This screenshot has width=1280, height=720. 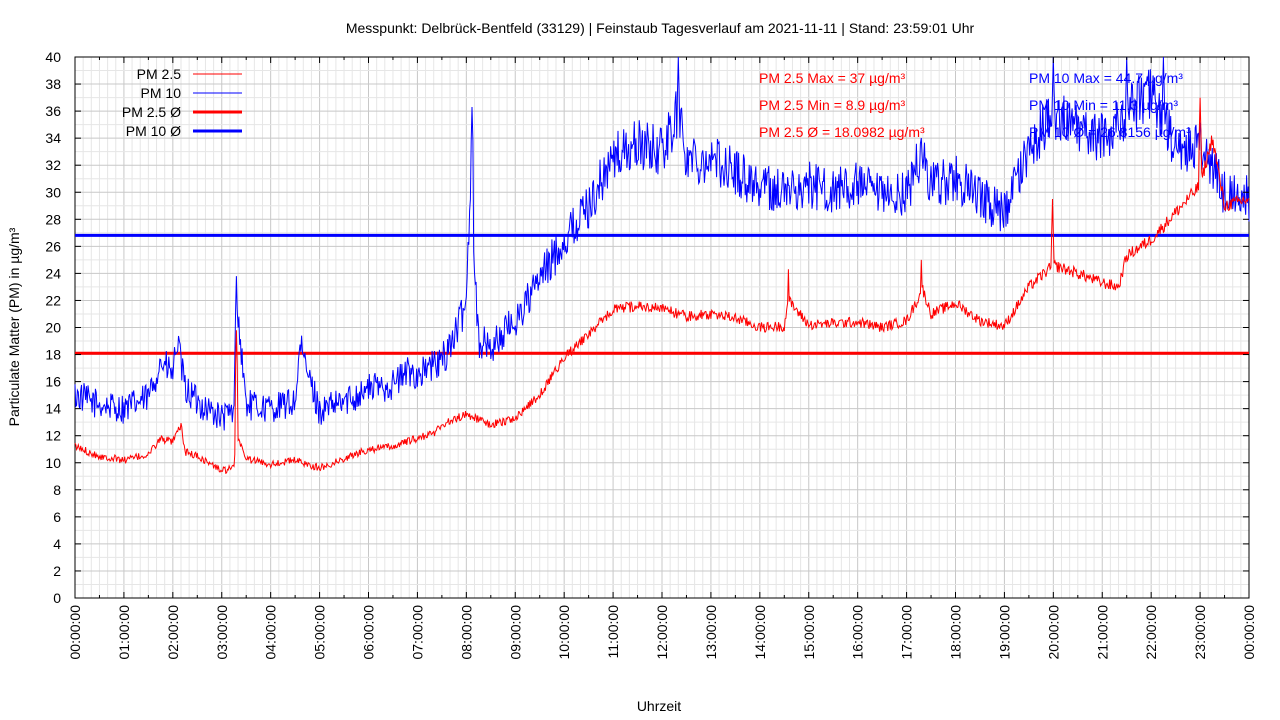 What do you see at coordinates (53, 165) in the screenshot?
I see `y-tick-label: 32` at bounding box center [53, 165].